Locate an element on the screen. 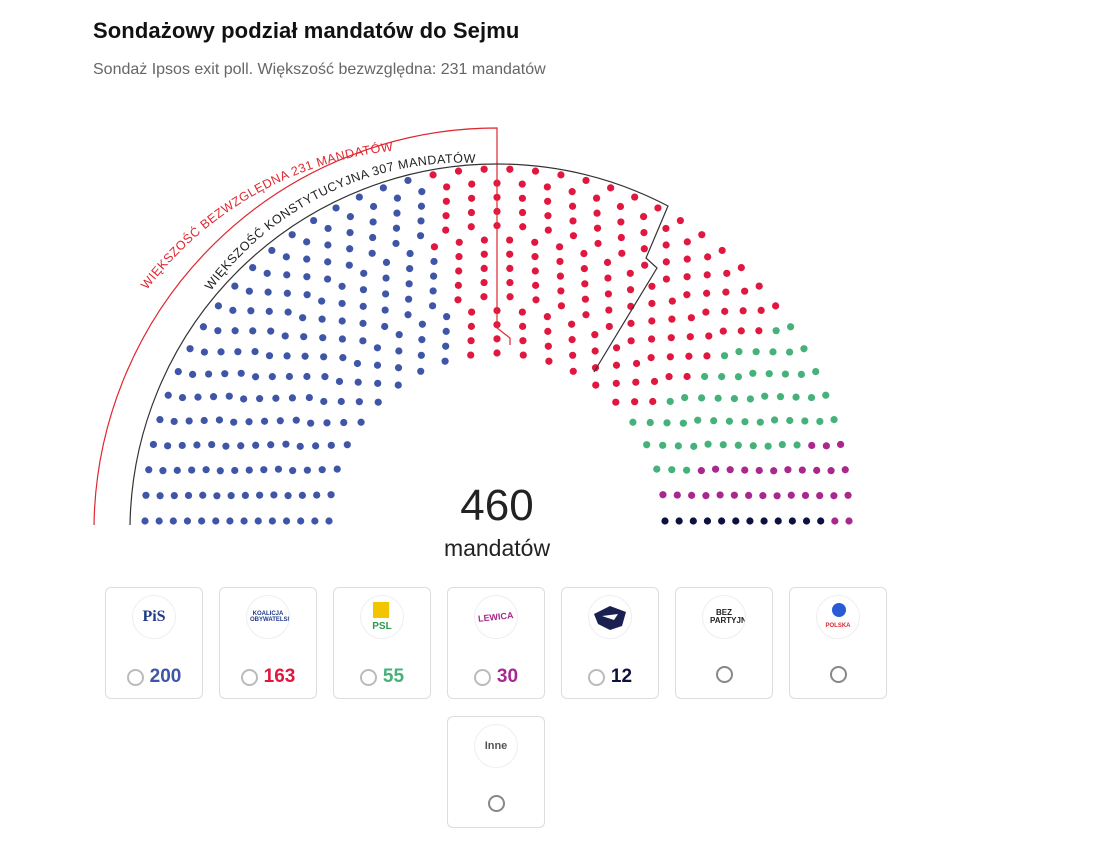 The width and height of the screenshot is (1093, 847). party-card-ko: KOALICJA OBYWATELSKA 163 is located at coordinates (268, 643).